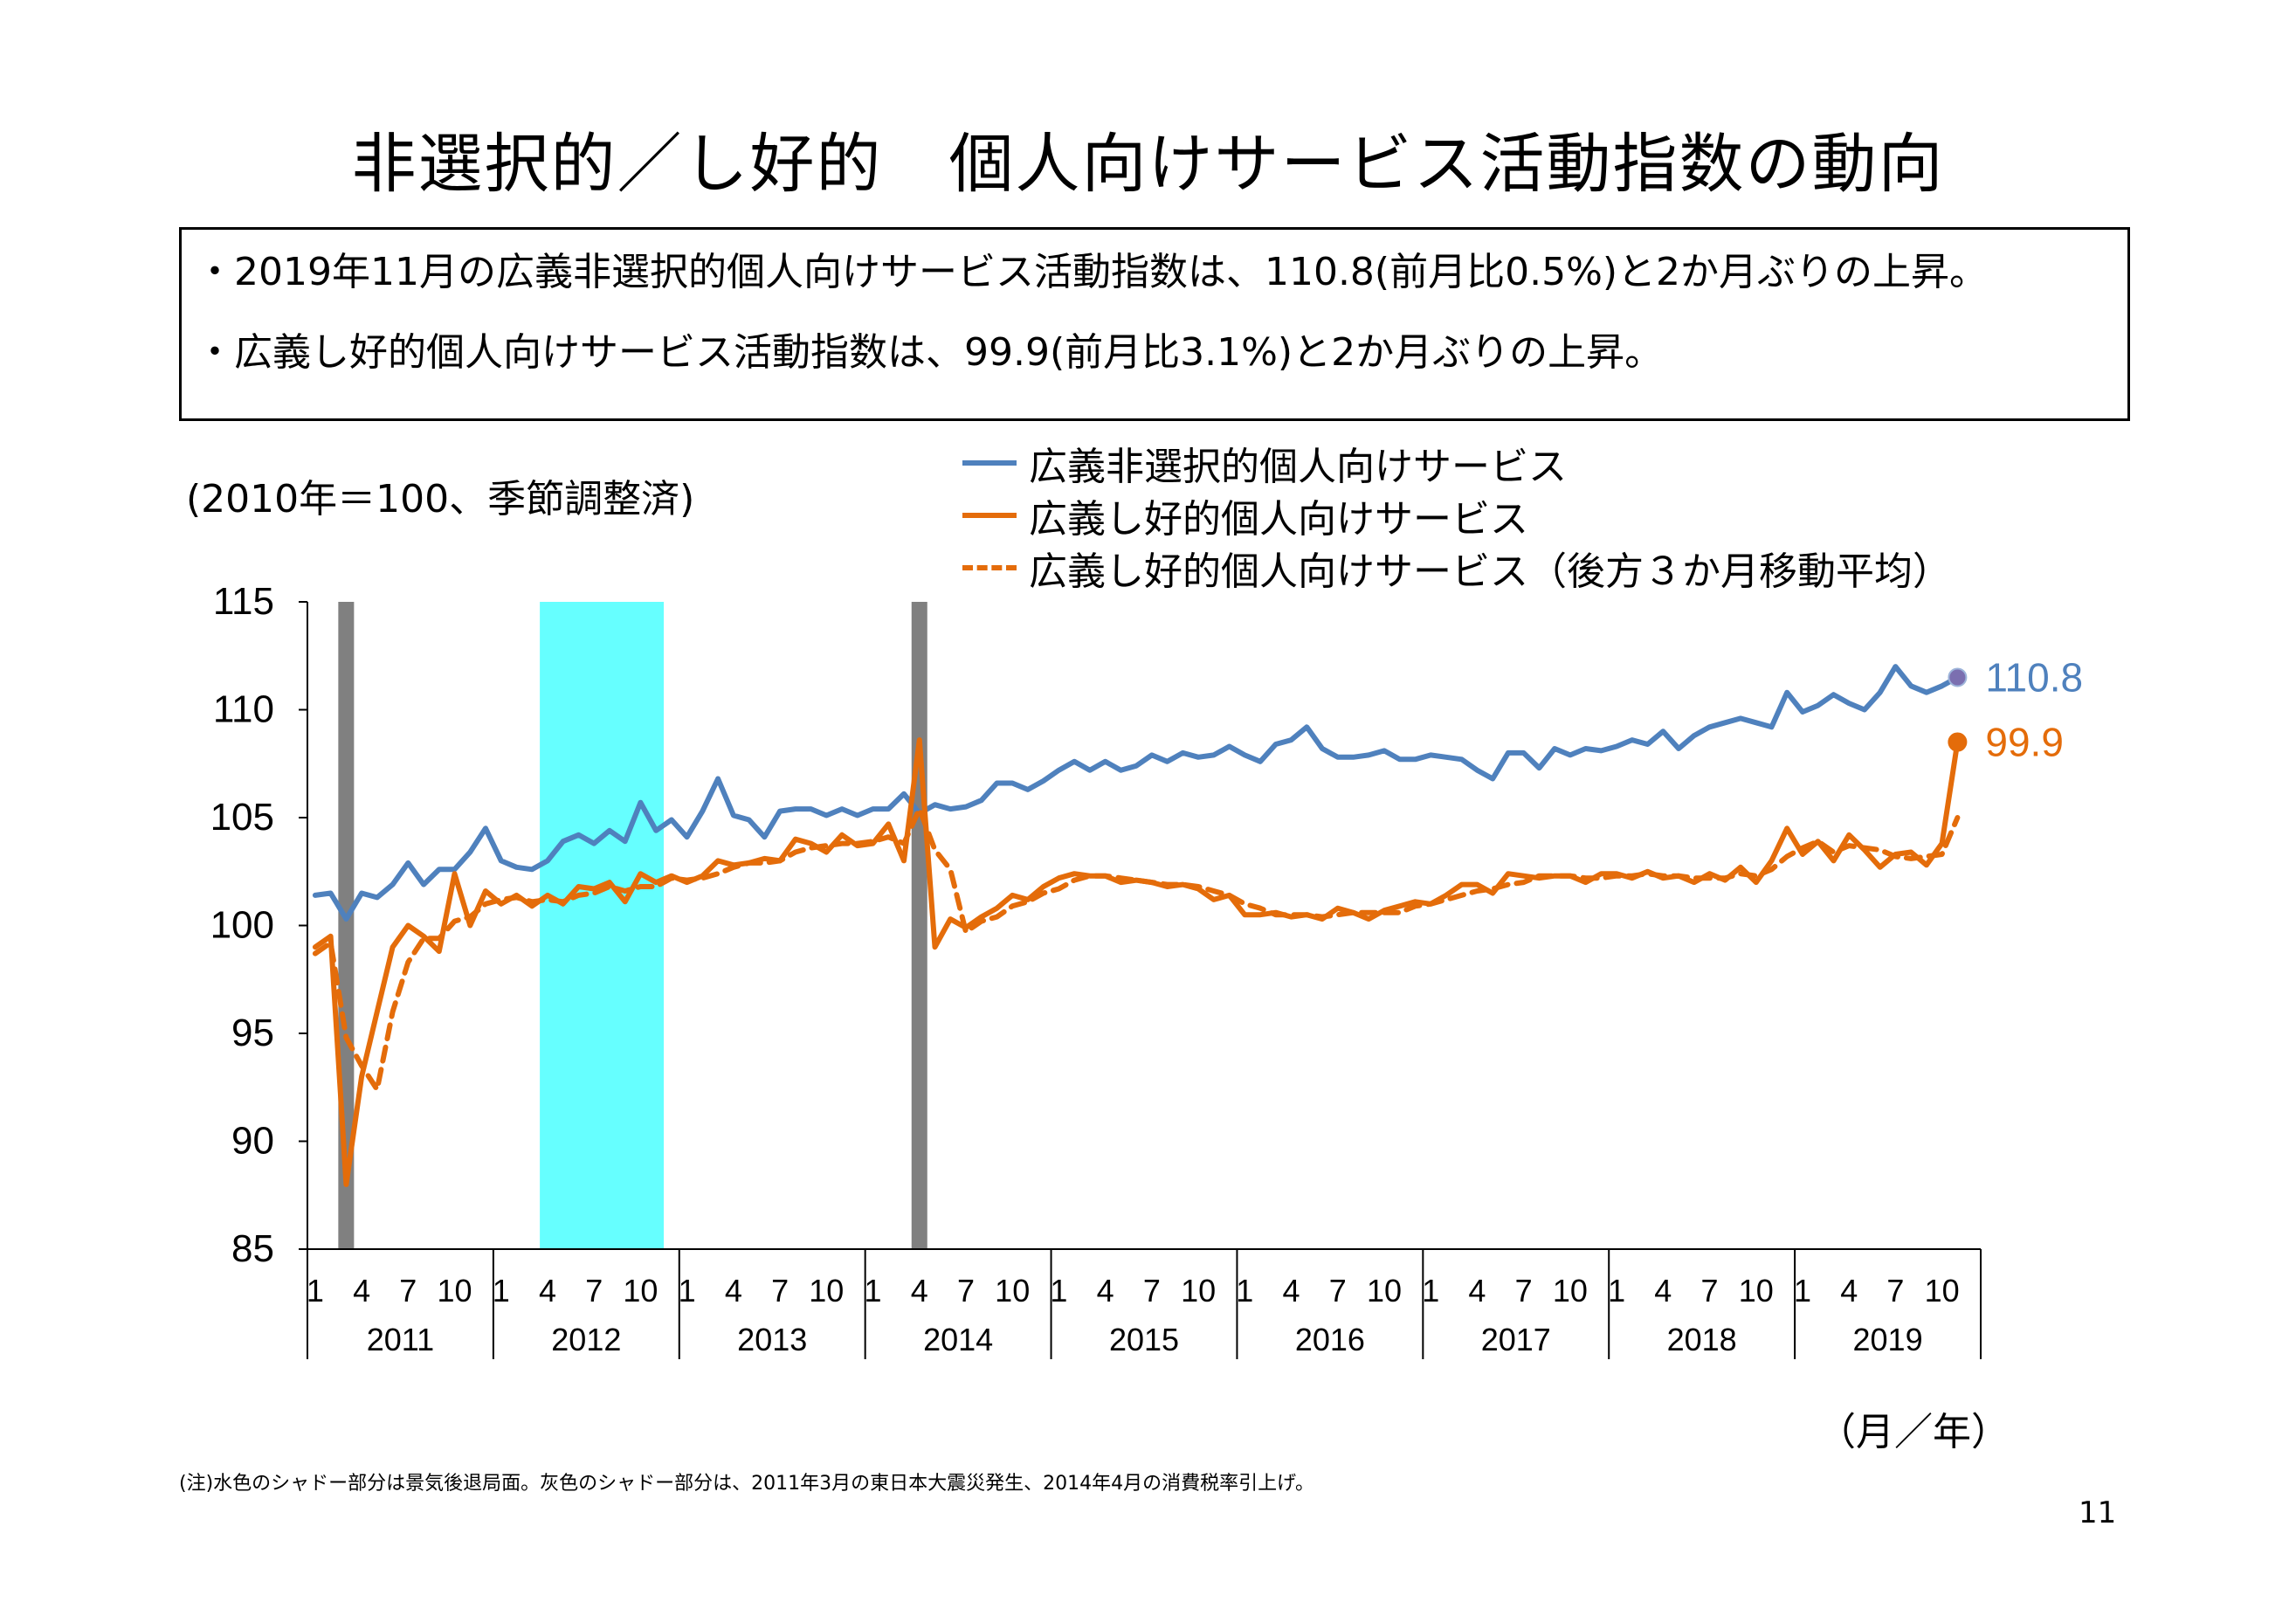 Image resolution: width=2296 pixels, height=1623 pixels. What do you see at coordinates (440, 499) in the screenshot?
I see `units-label: (2010年＝100、季節調整済)` at bounding box center [440, 499].